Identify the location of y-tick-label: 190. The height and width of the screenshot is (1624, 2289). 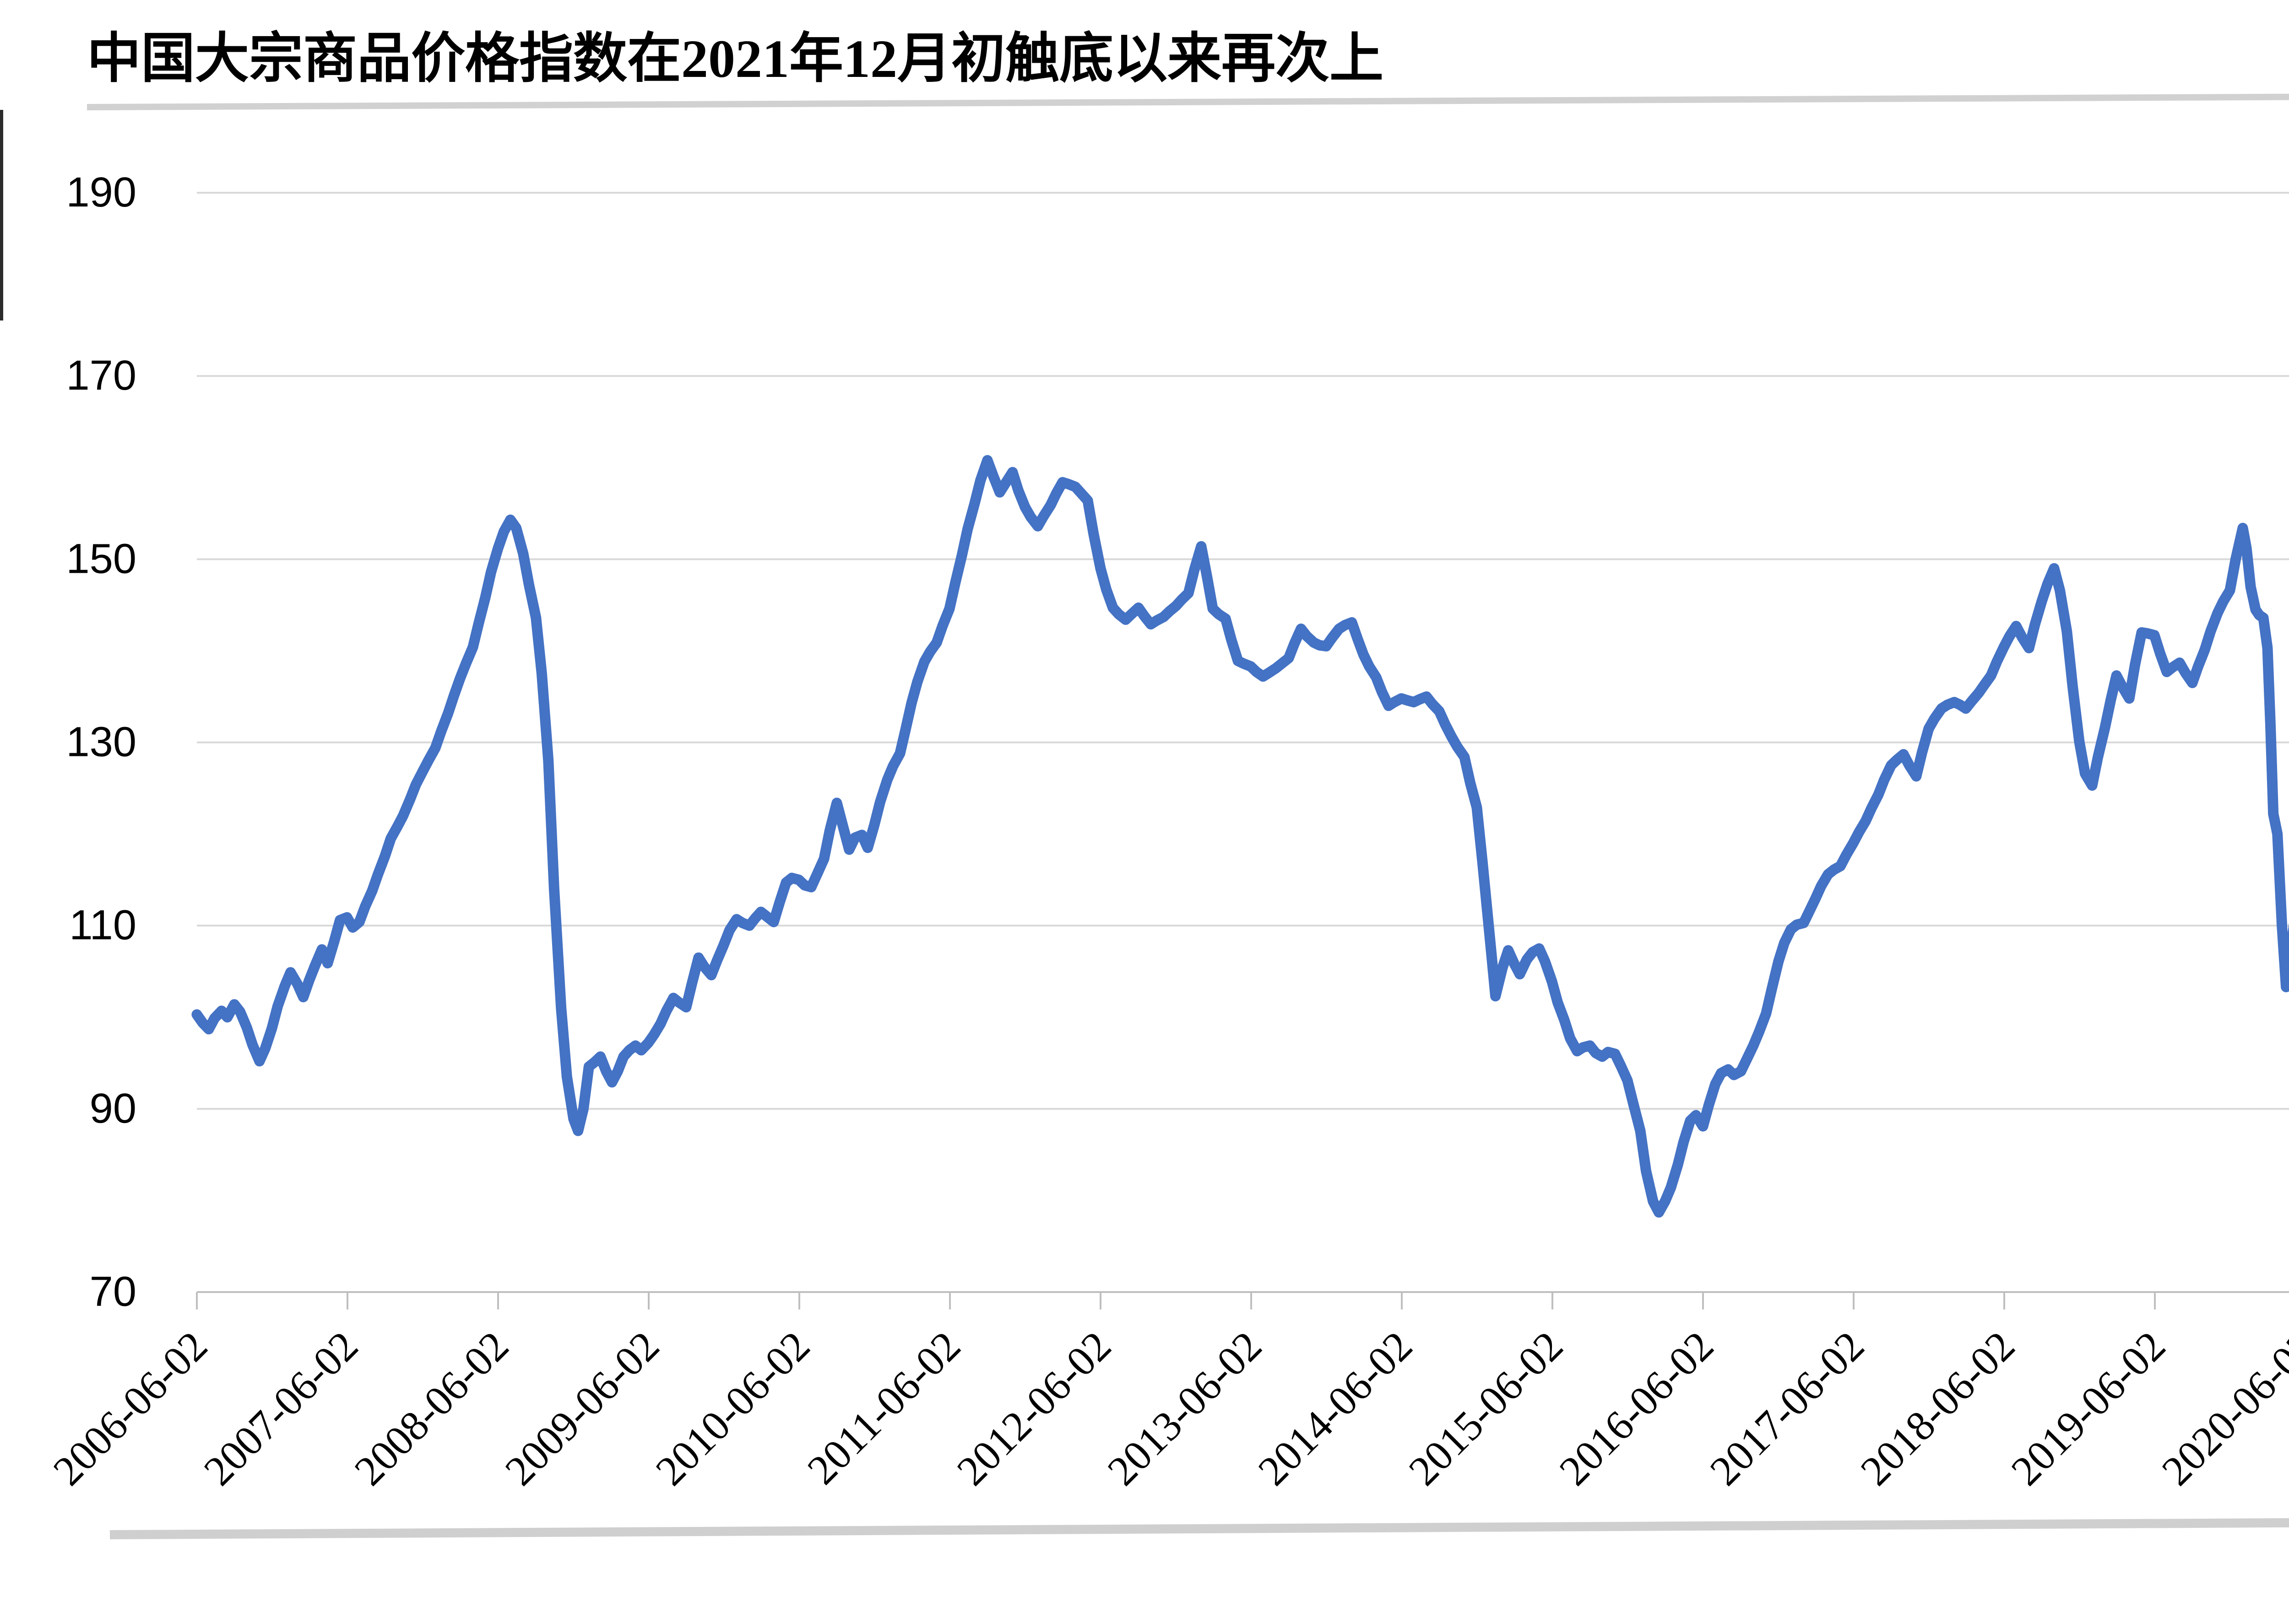
(101, 192).